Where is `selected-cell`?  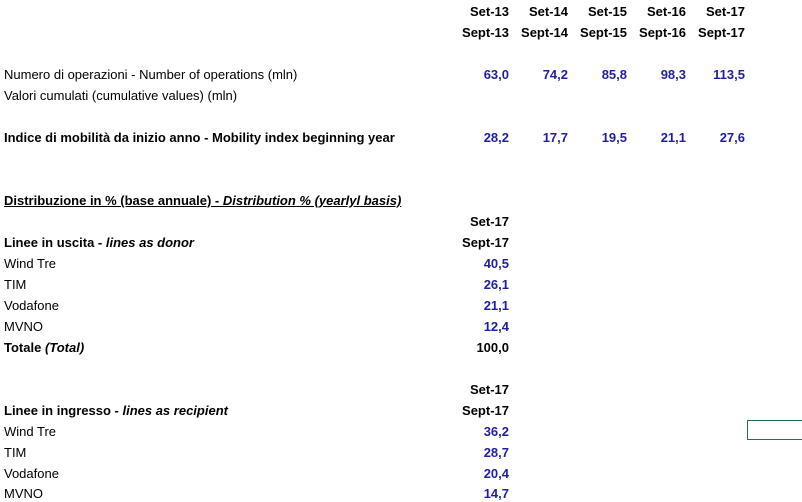 selected-cell is located at coordinates (774, 430).